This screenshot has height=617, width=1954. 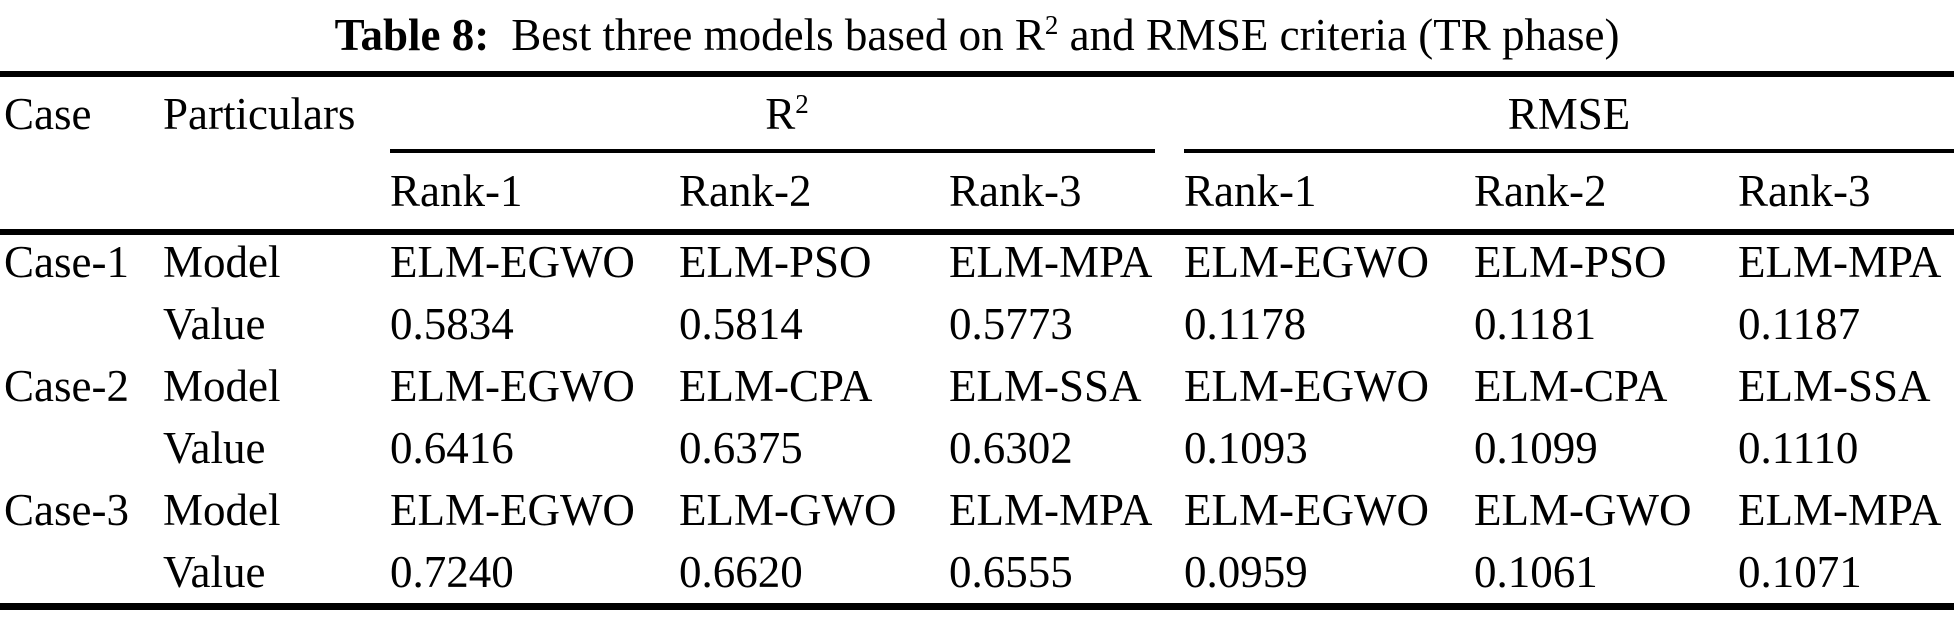 I want to click on header-case: Case, so click(x=48, y=113).